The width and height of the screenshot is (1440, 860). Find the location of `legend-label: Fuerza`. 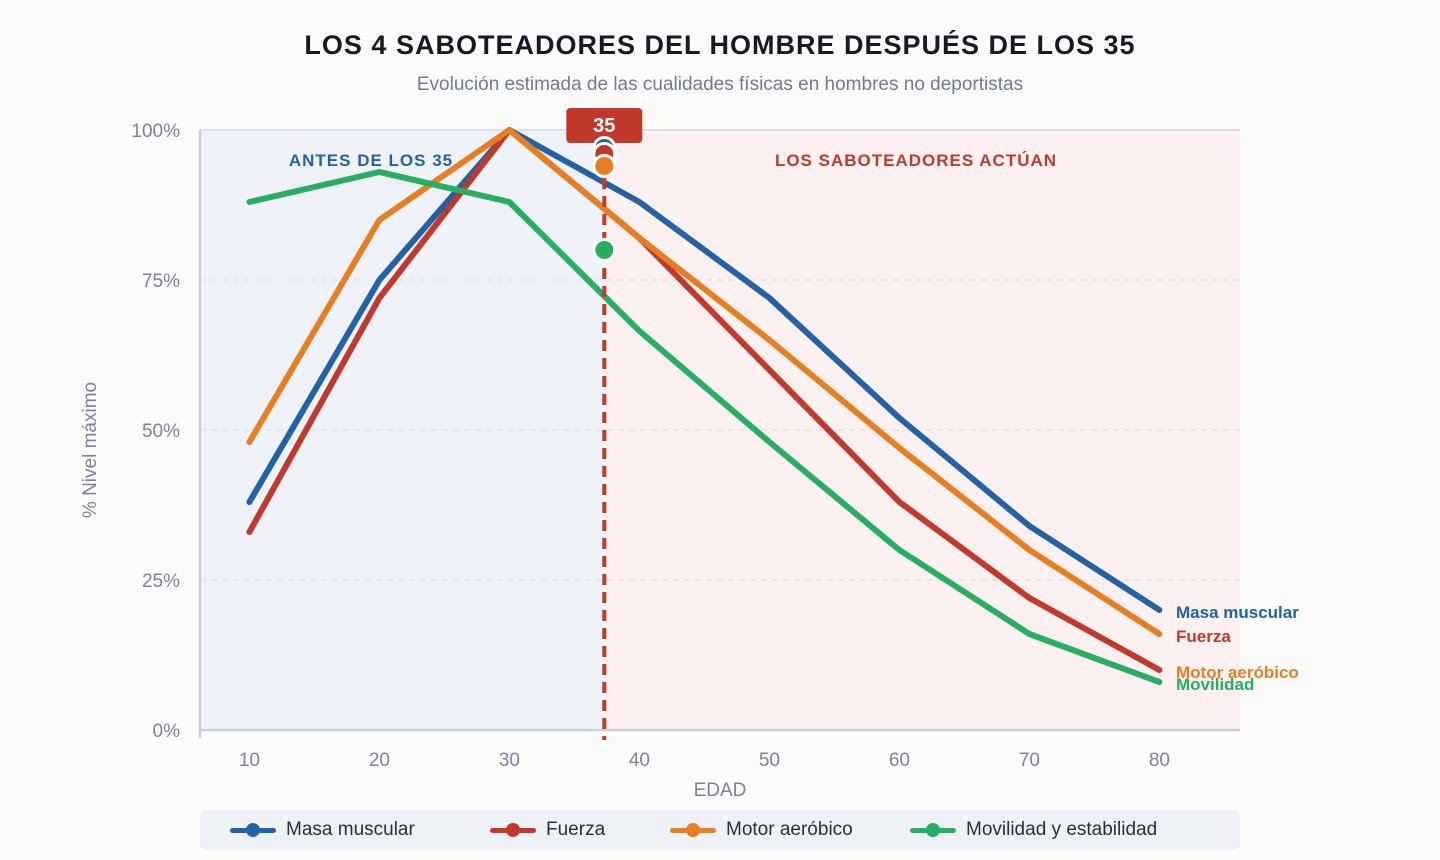

legend-label: Fuerza is located at coordinates (576, 829).